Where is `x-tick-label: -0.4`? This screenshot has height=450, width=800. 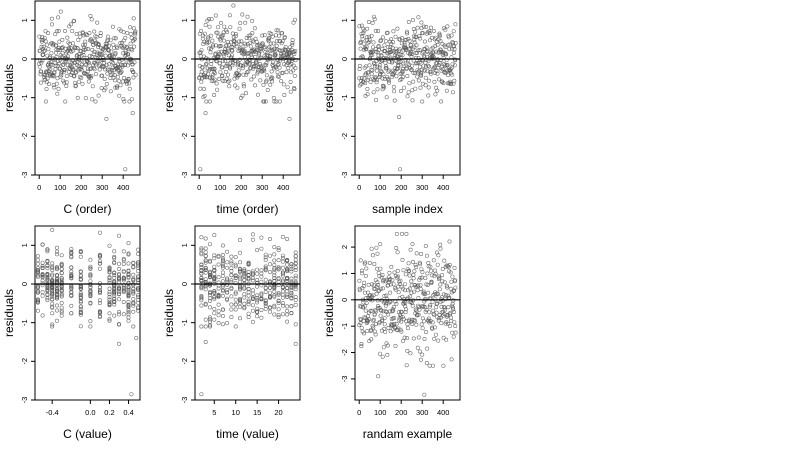 x-tick-label: -0.4 is located at coordinates (52, 412).